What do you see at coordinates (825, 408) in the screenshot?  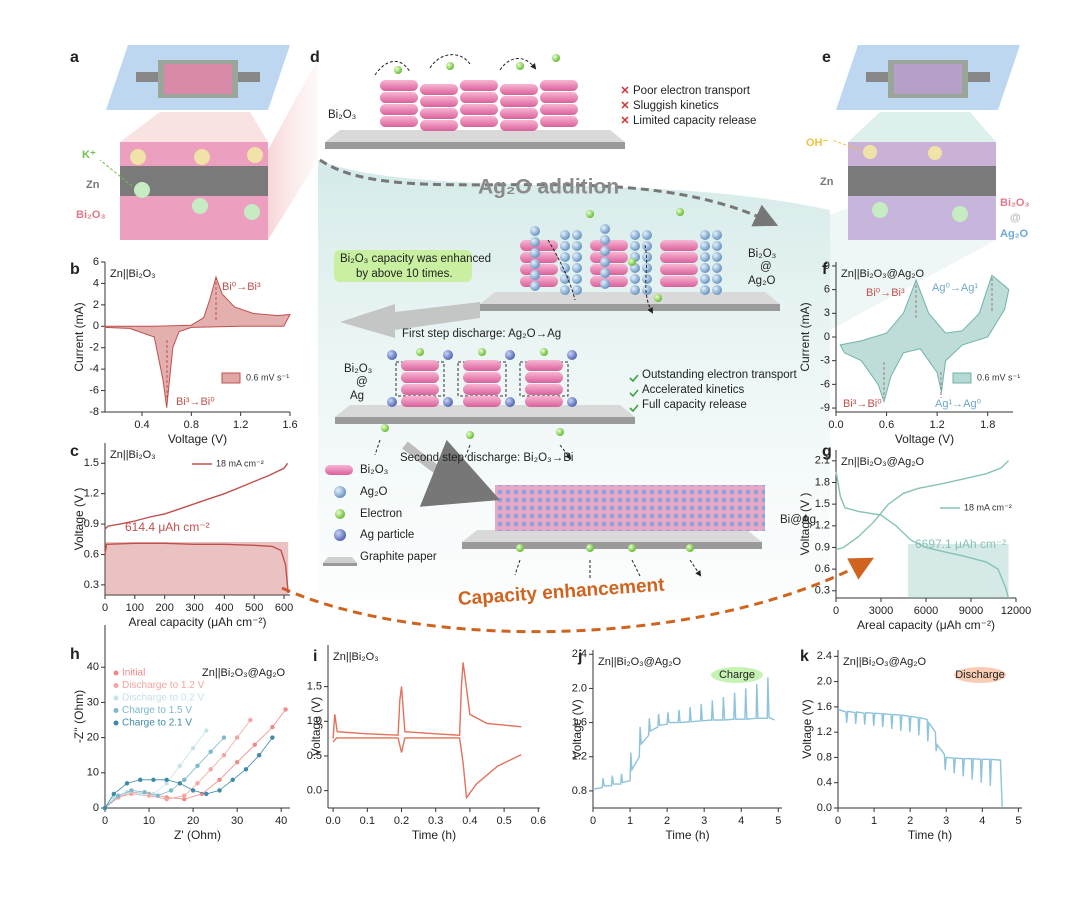 I see `y-tick-label: -9` at bounding box center [825, 408].